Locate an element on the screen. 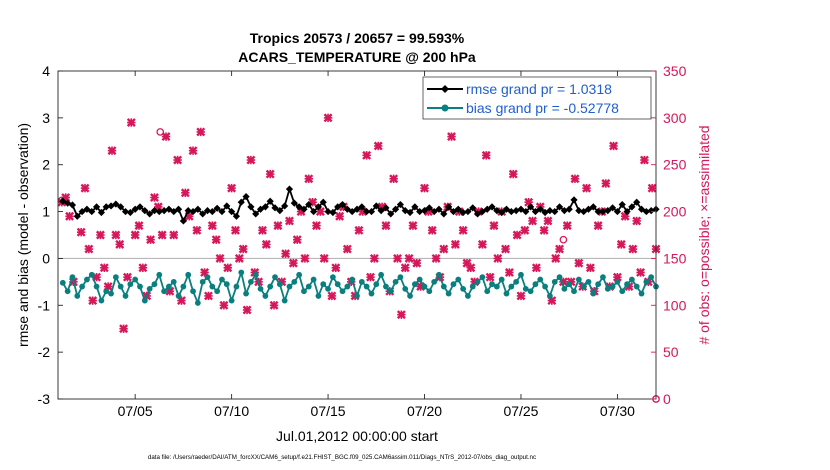 The height and width of the screenshot is (470, 830). legend-bias-marker is located at coordinates (445, 108).